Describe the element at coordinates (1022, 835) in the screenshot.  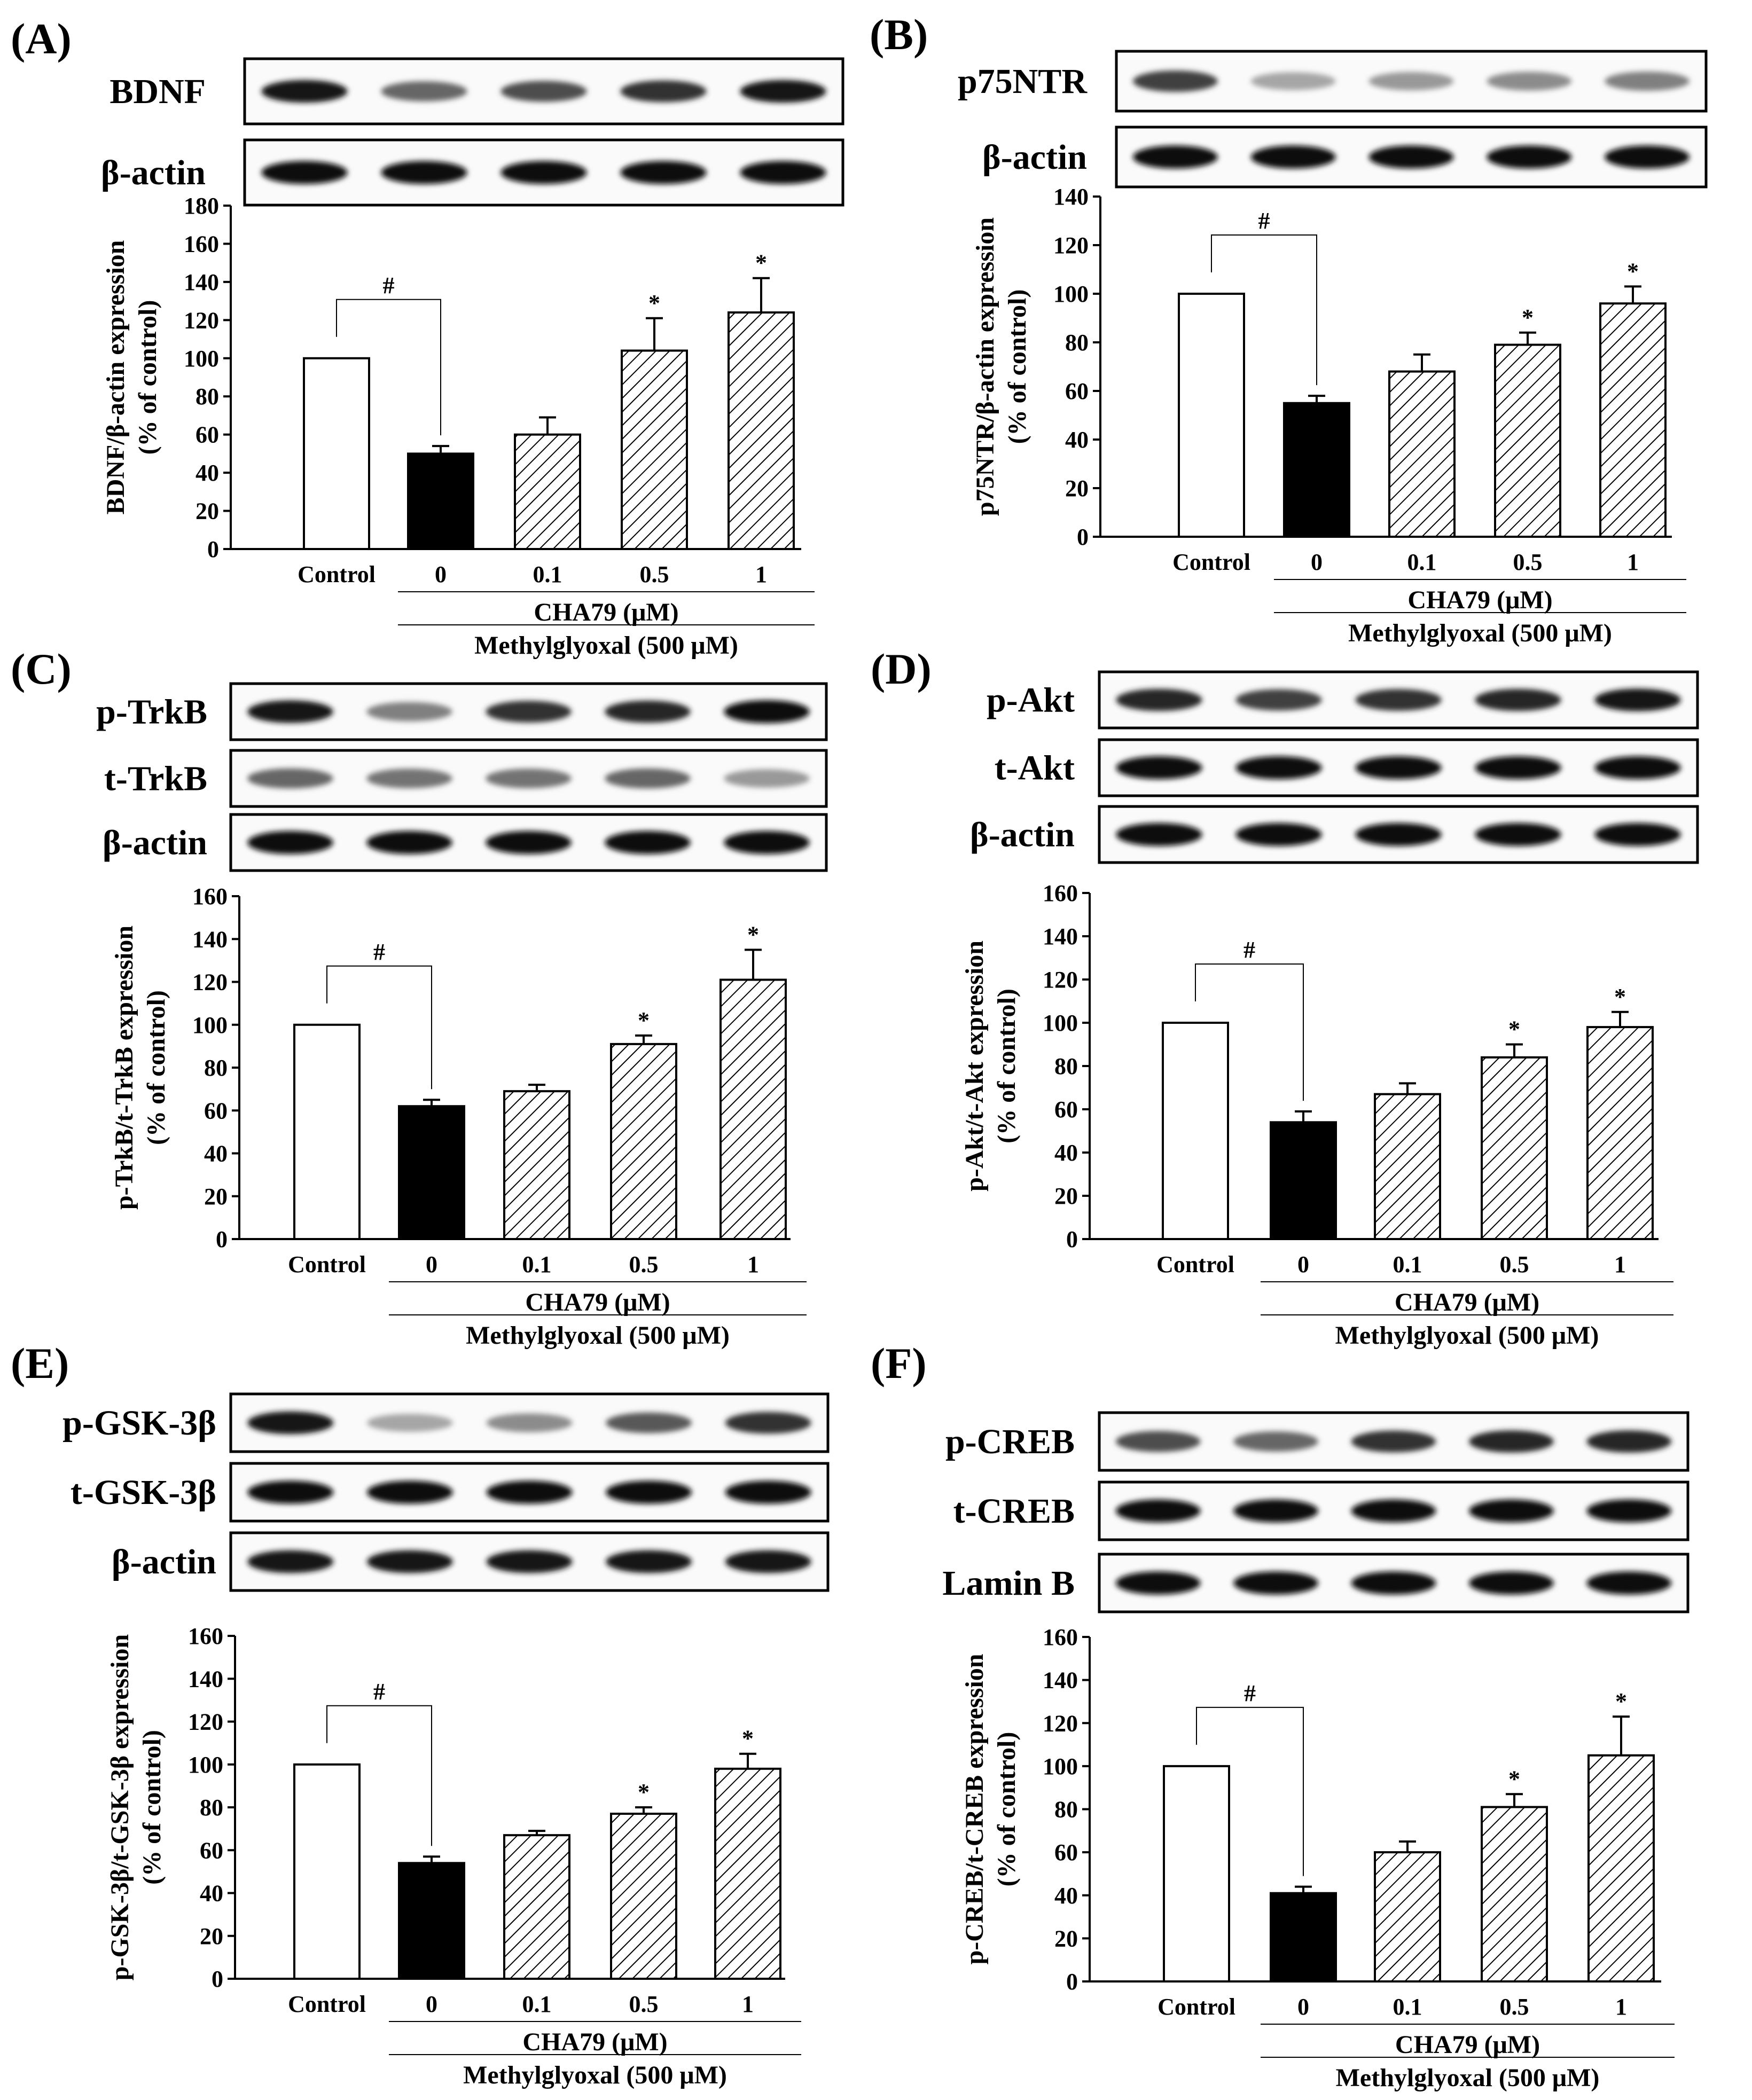
I see `blot-label: β-actin` at that location.